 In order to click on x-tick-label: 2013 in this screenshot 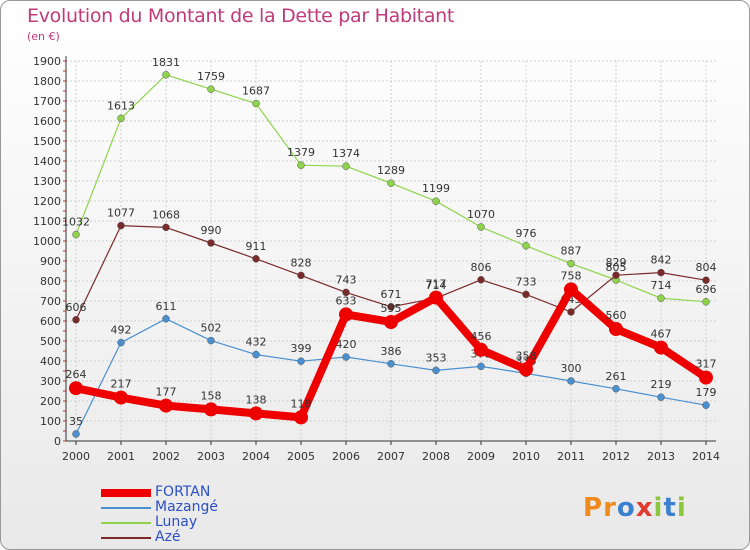, I will do `click(661, 456)`.